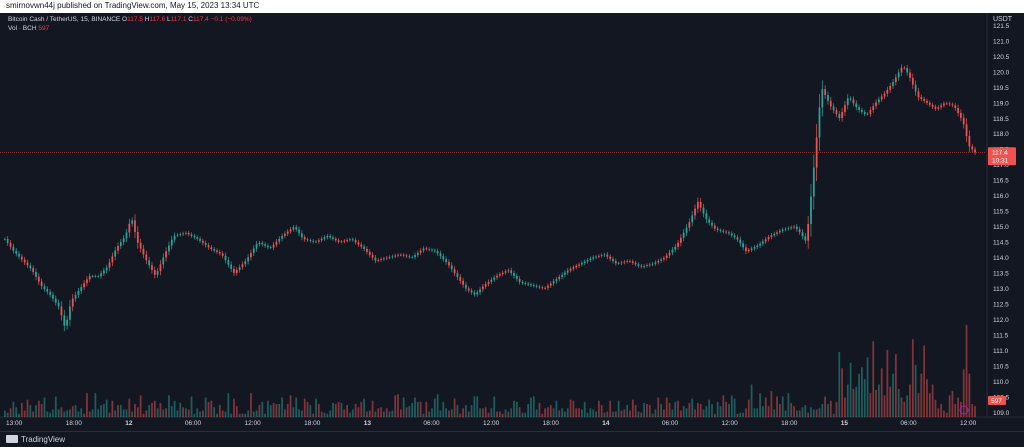 Image resolution: width=1024 pixels, height=447 pixels. What do you see at coordinates (190, 19) in the screenshot?
I see `close-label: C` at bounding box center [190, 19].